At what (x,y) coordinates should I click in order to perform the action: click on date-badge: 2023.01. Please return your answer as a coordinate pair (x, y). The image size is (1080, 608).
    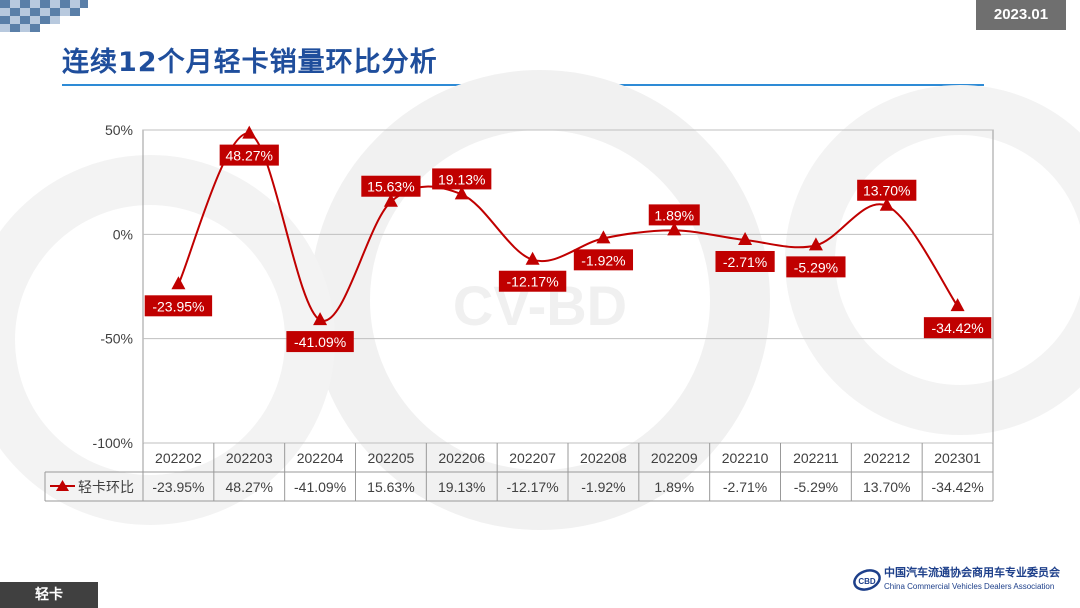
    Looking at the image, I should click on (1021, 15).